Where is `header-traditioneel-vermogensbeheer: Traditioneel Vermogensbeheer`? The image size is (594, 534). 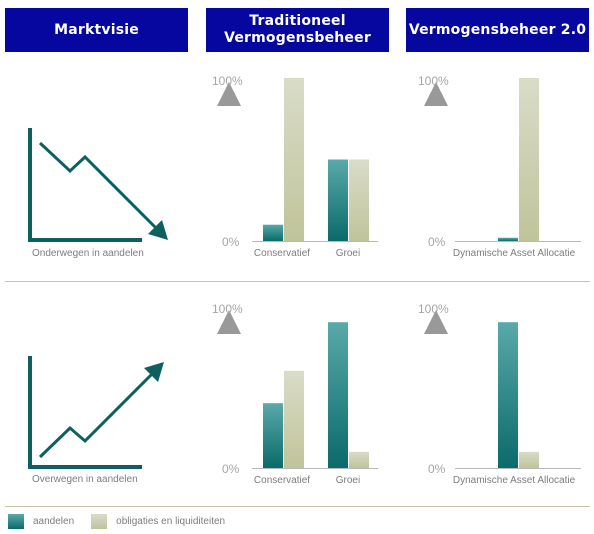
header-traditioneel-vermogensbeheer: Traditioneel Vermogensbeheer is located at coordinates (297, 30).